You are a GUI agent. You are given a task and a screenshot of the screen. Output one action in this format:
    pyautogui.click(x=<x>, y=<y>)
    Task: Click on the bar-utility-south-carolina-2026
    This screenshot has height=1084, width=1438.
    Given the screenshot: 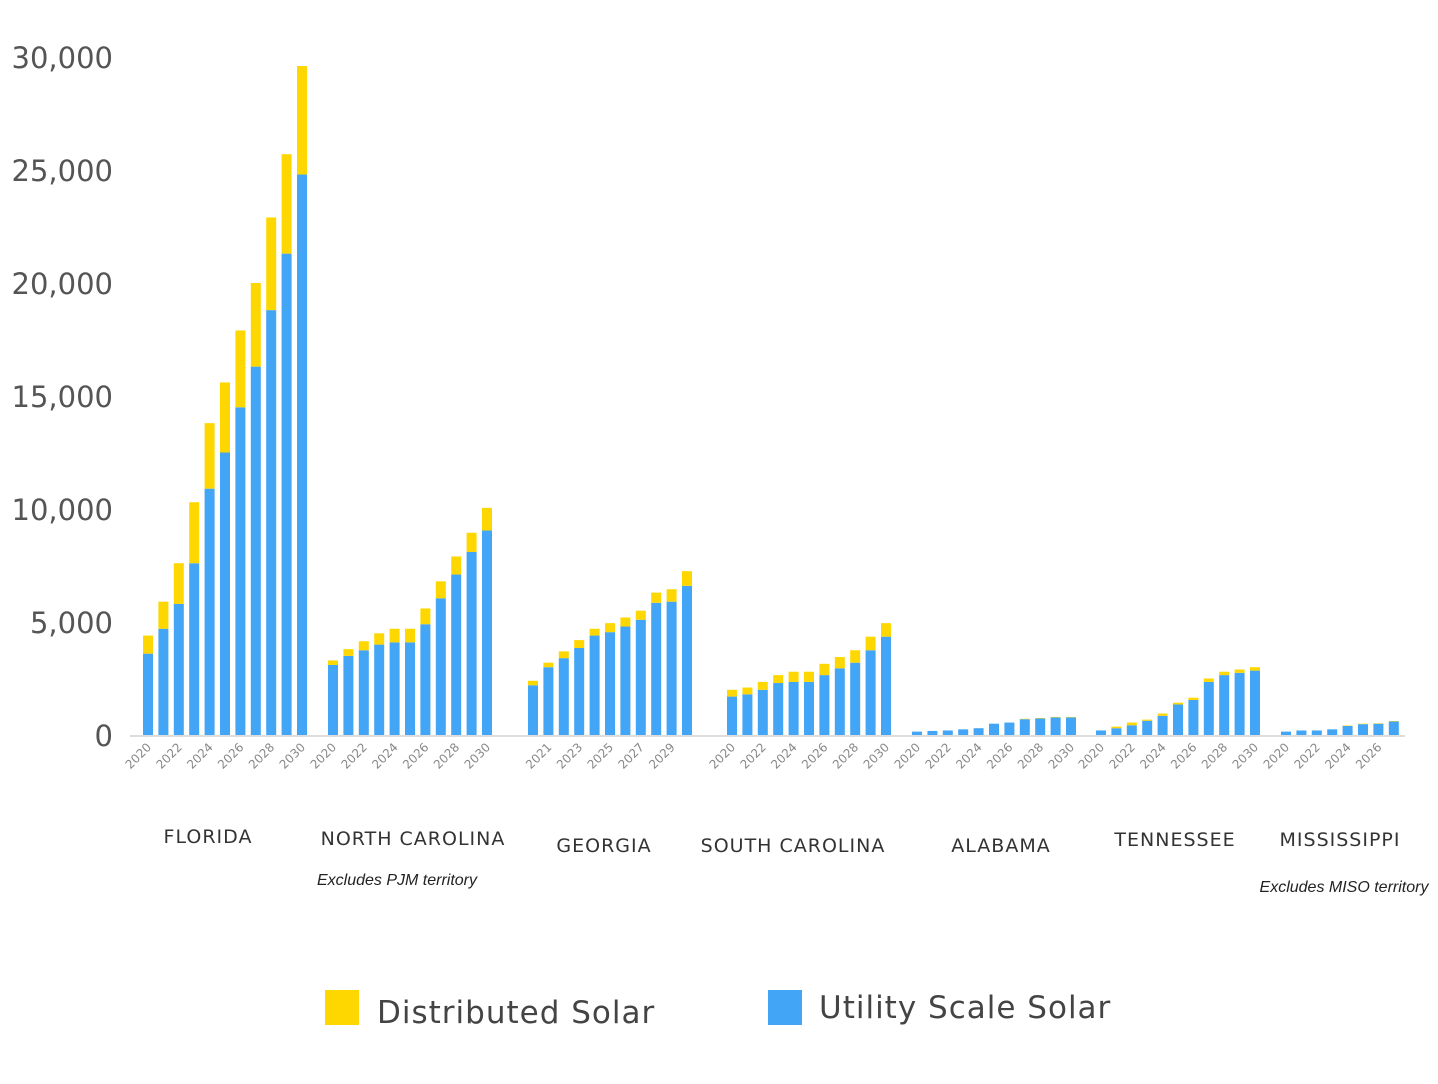 What is the action you would take?
    pyautogui.click(x=824, y=705)
    